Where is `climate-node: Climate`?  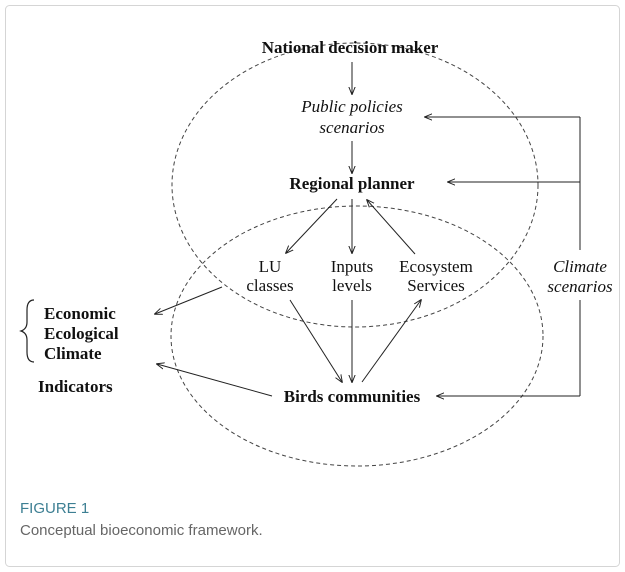
climate-node: Climate is located at coordinates (580, 266).